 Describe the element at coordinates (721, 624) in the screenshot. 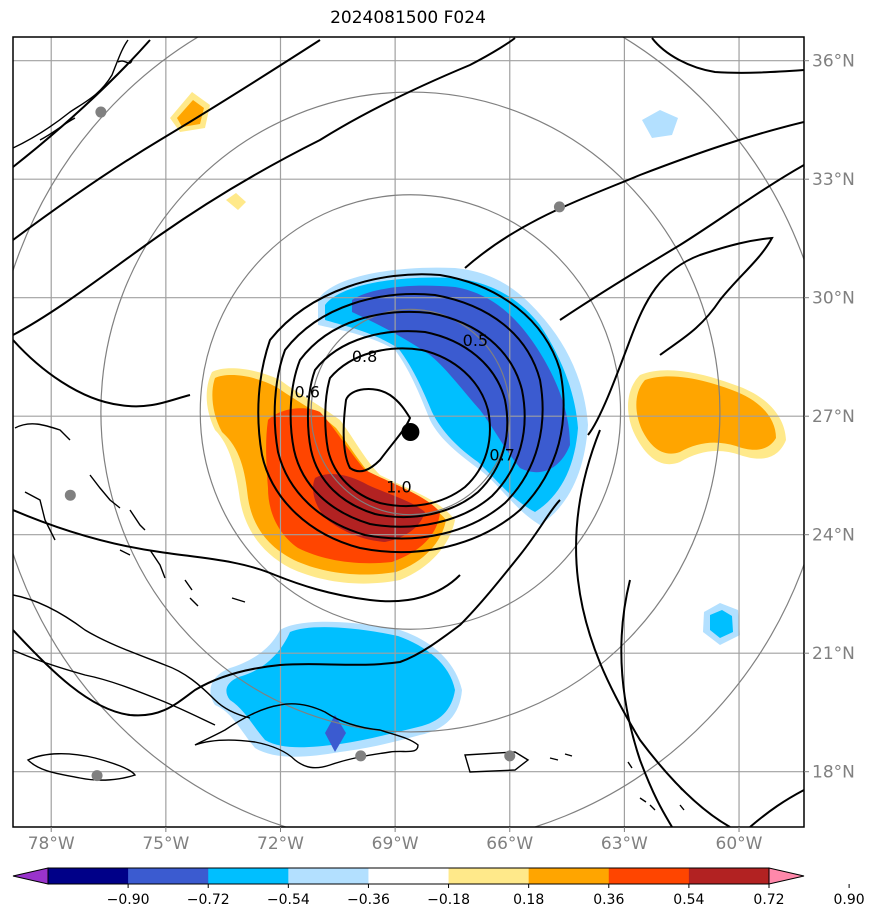

I see `patch-east-medium` at that location.